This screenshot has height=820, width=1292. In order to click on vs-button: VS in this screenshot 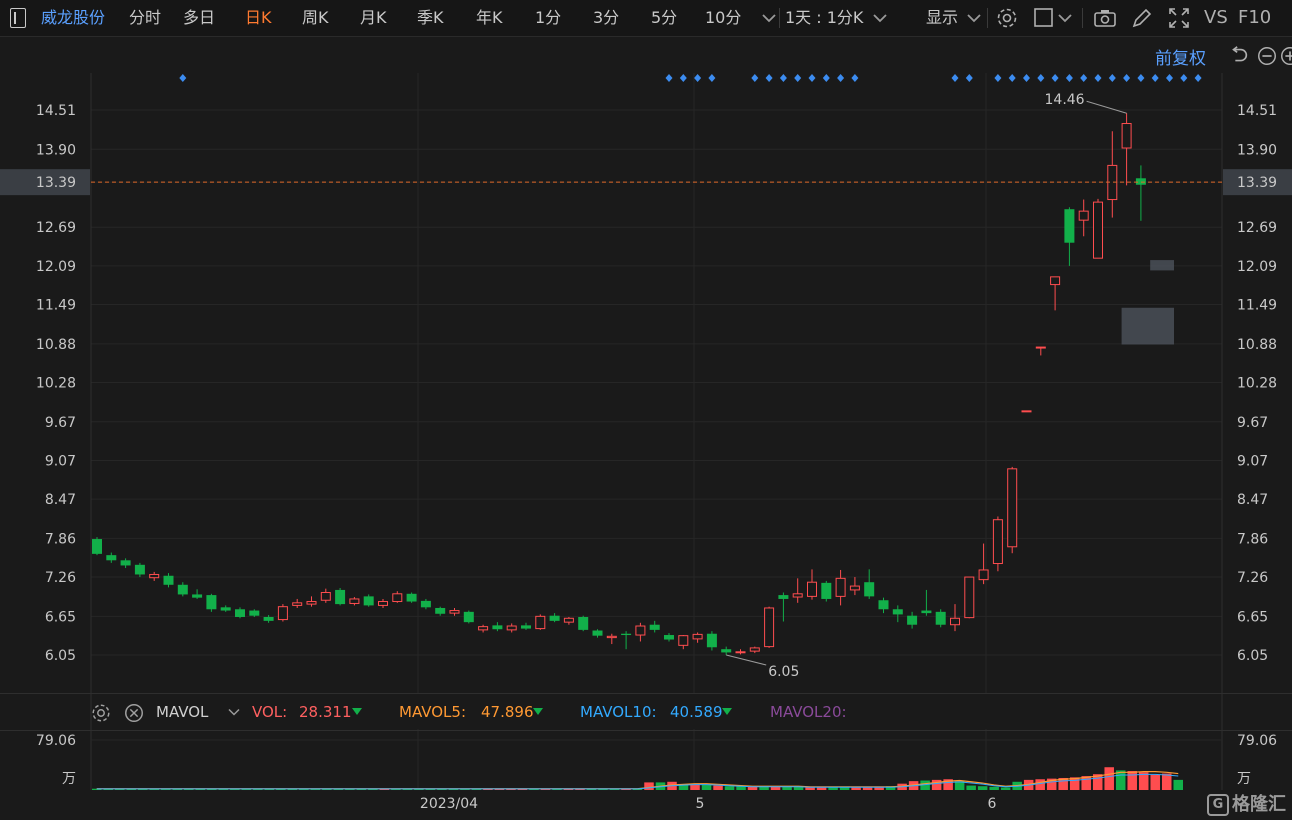, I will do `click(1216, 17)`.